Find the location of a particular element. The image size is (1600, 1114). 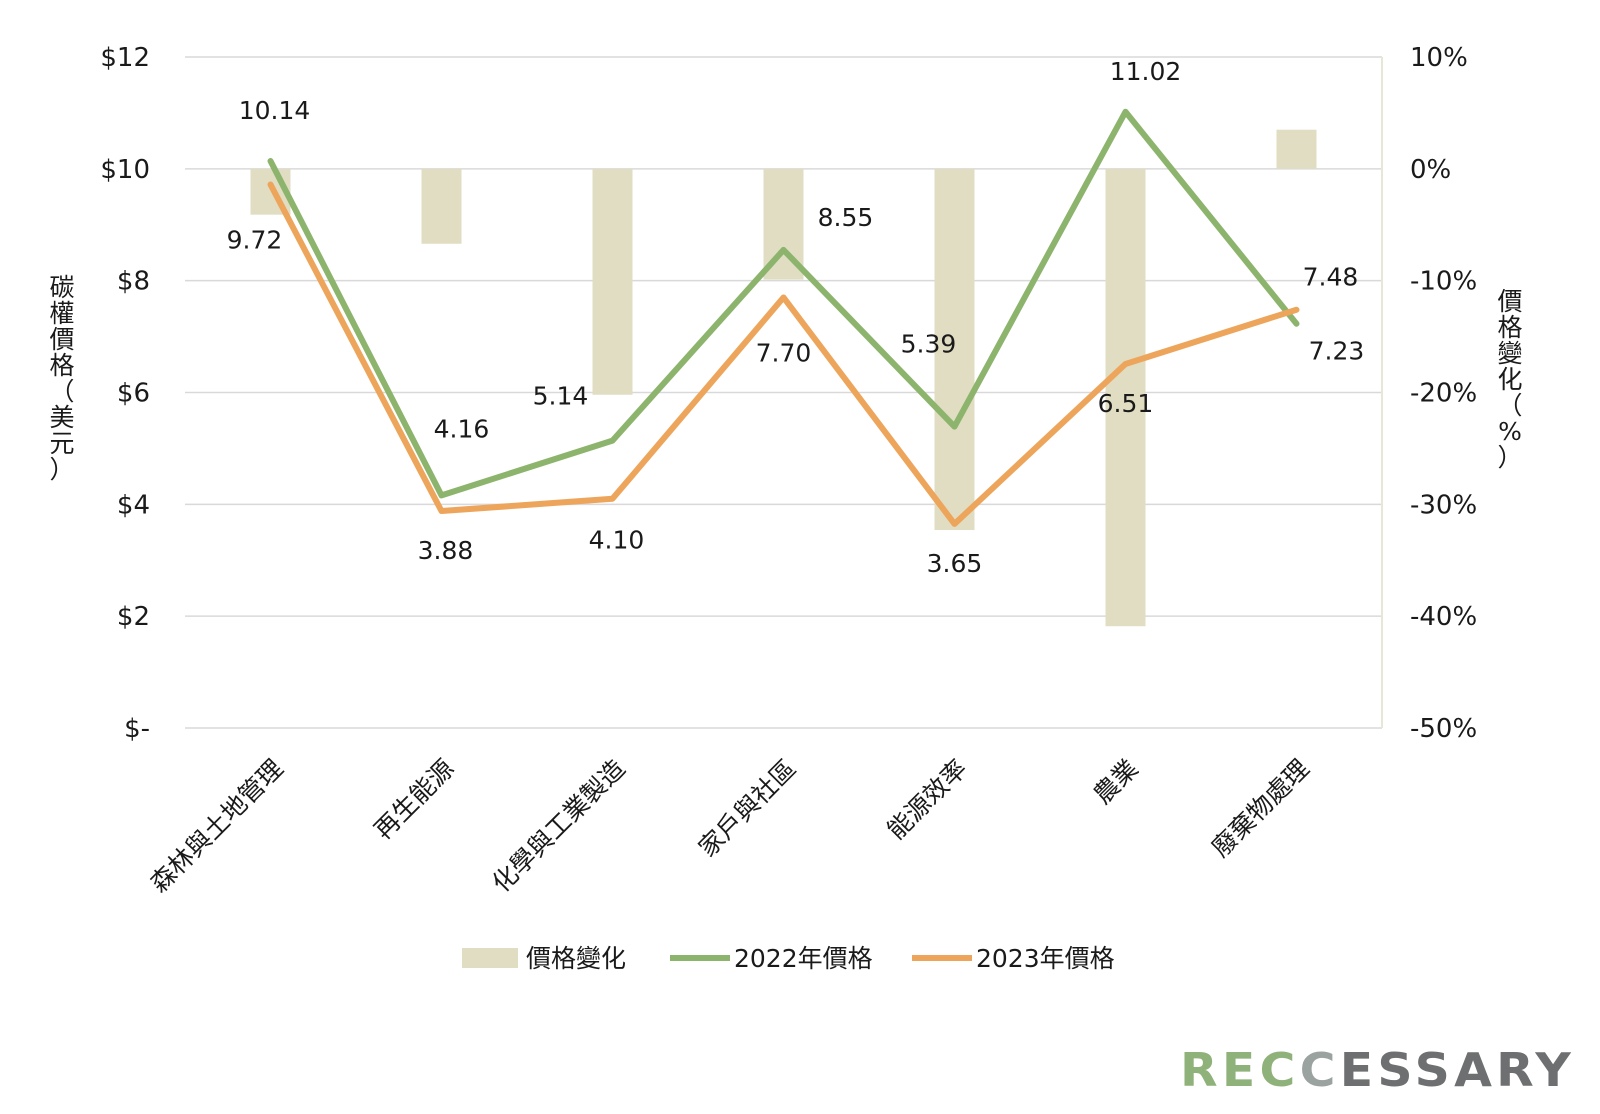

reccessary-logo: RECCESSARY is located at coordinates (1380, 1068).